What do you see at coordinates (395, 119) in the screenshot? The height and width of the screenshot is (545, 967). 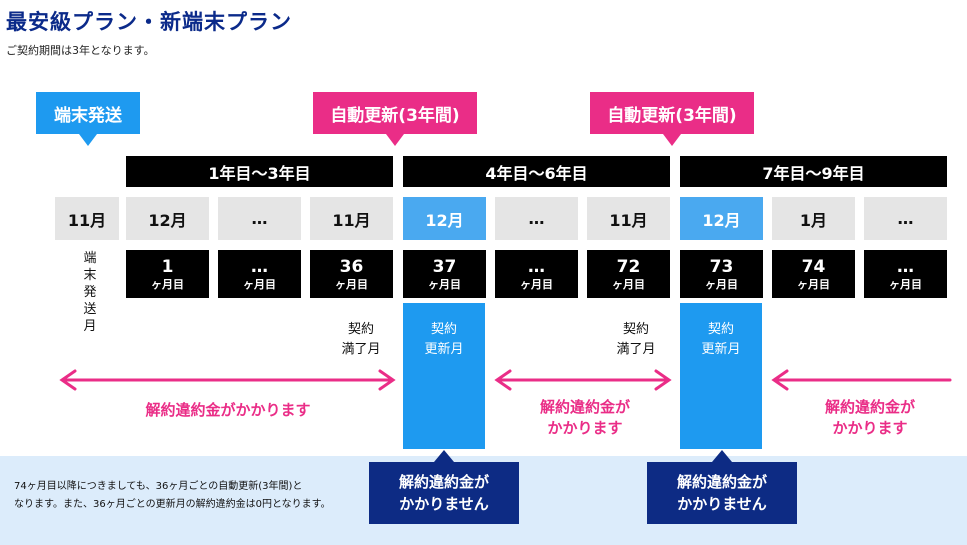 I see `renew-tag-1: 自動更新(3年間)` at bounding box center [395, 119].